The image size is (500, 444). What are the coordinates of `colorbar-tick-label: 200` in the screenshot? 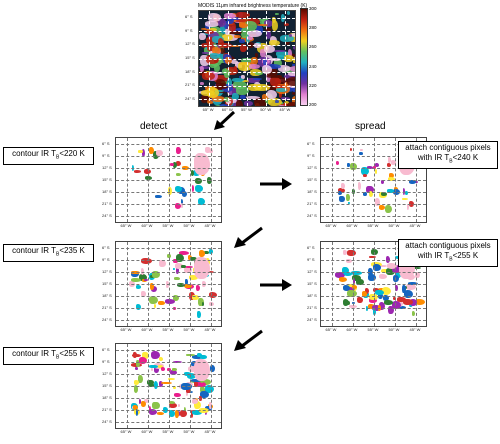 It's located at (313, 104).